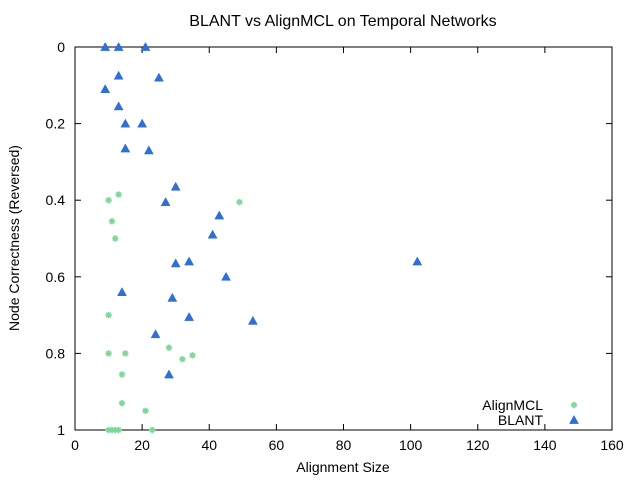 This screenshot has height=485, width=640. What do you see at coordinates (75, 445) in the screenshot?
I see `x-tick-label: 0` at bounding box center [75, 445].